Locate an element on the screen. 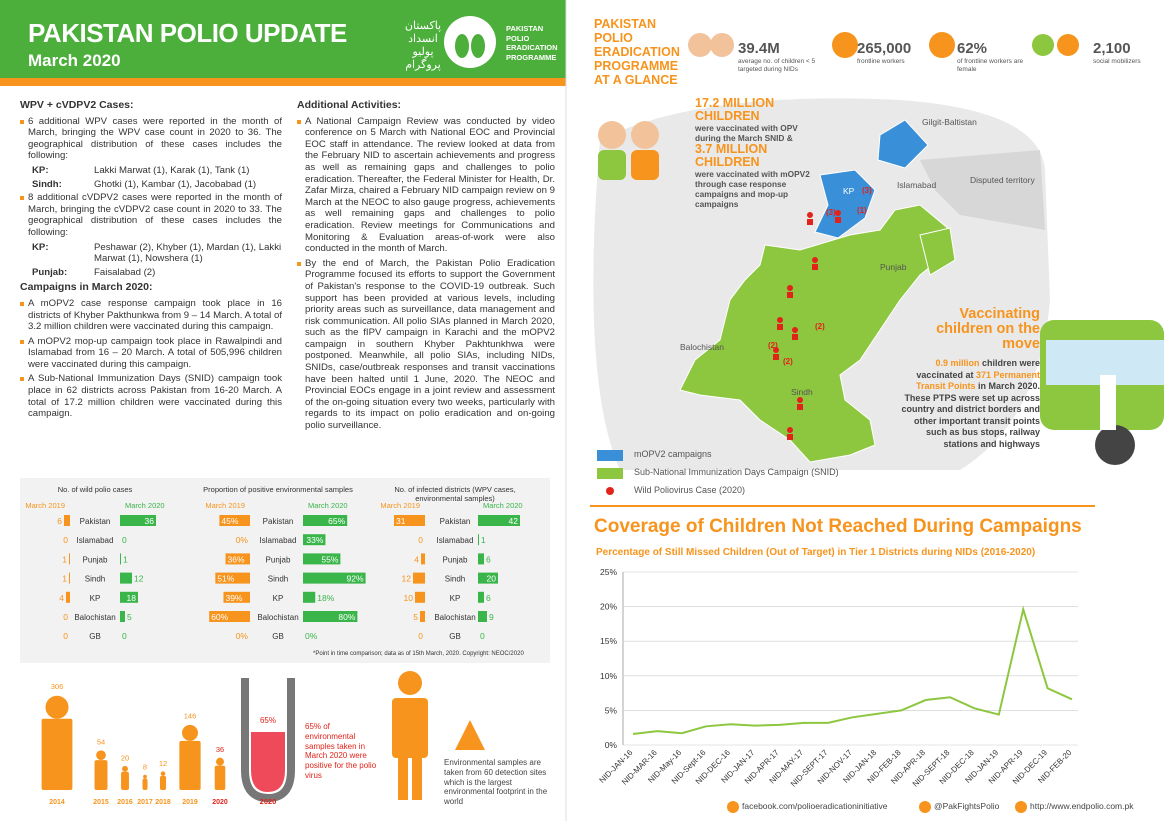 The image size is (1164, 821). map-label: KP is located at coordinates (849, 191).